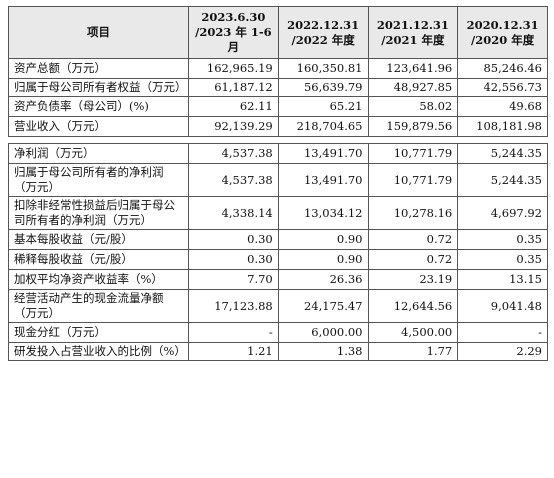  Describe the element at coordinates (323, 68) in the screenshot. I see `cell-value: 160,350.81` at that location.